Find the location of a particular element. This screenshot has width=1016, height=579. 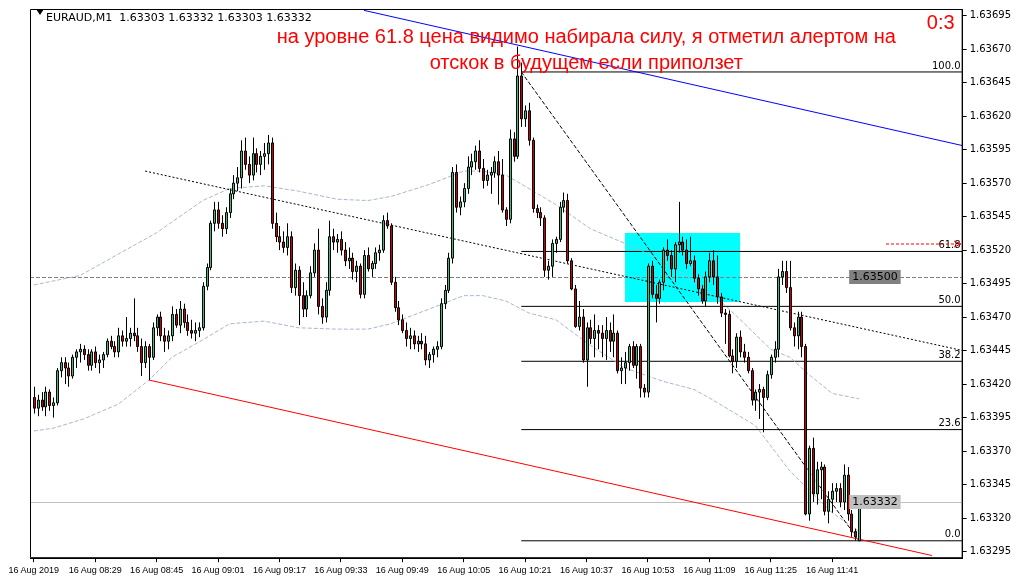

ref-line-label: 1.63332 is located at coordinates (875, 502).